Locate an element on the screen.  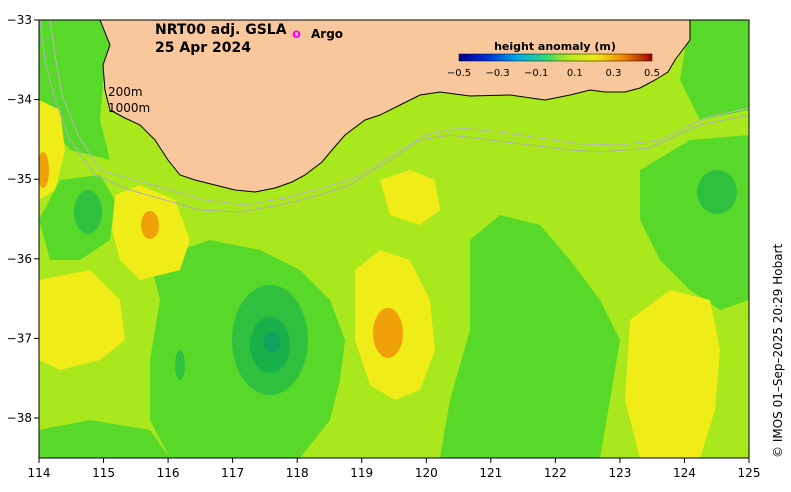
y-tick-label: −38 is located at coordinates (19, 418).